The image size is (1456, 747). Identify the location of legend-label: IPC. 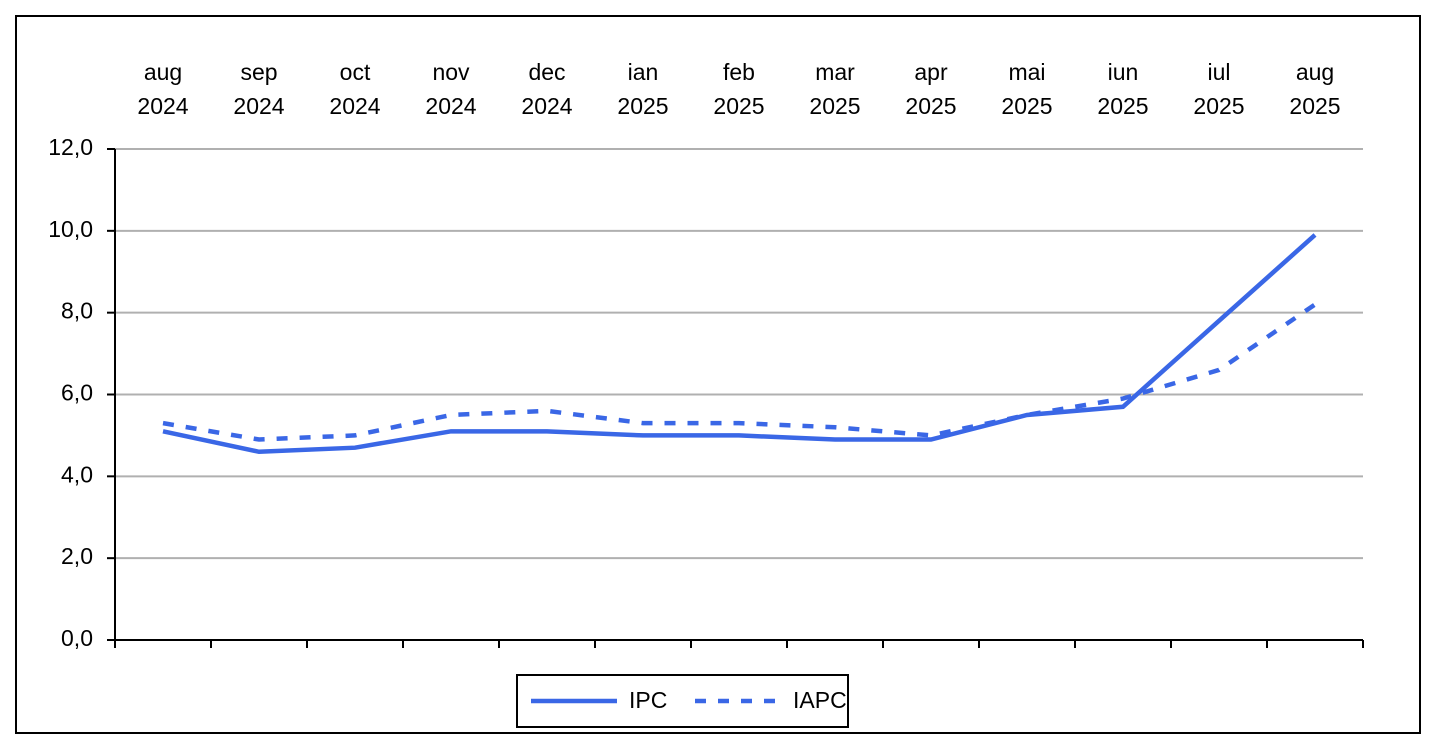
(648, 700).